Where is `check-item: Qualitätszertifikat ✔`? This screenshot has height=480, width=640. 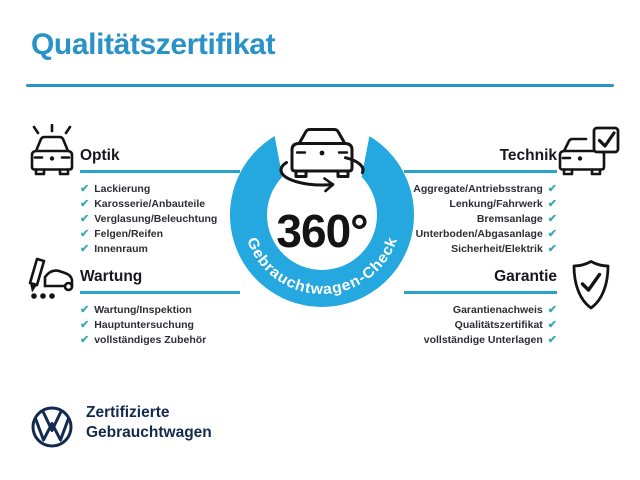
check-item: Qualitätszertifikat ✔ is located at coordinates (480, 325).